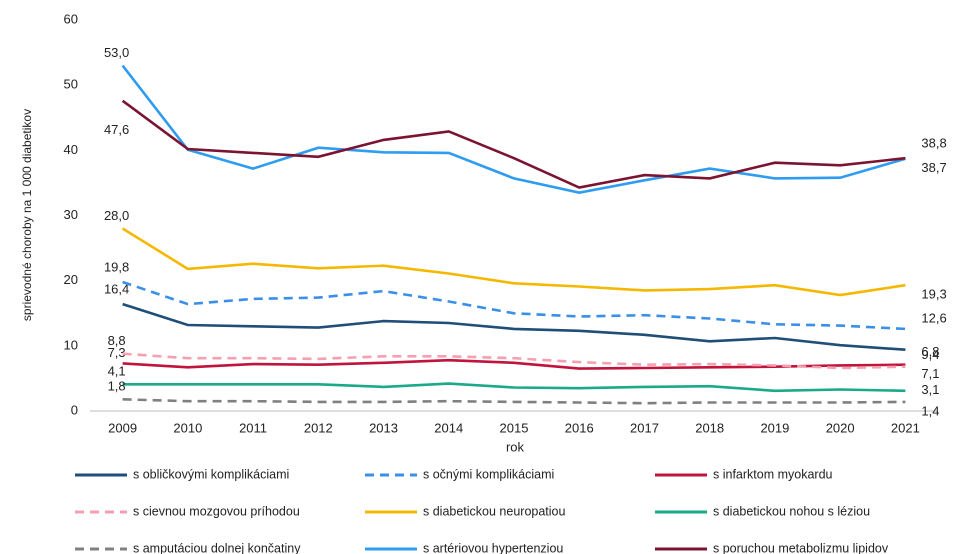 Image resolution: width=959 pixels, height=554 pixels. I want to click on legend-label: s amputáciou dolnej končatiny, so click(217, 547).